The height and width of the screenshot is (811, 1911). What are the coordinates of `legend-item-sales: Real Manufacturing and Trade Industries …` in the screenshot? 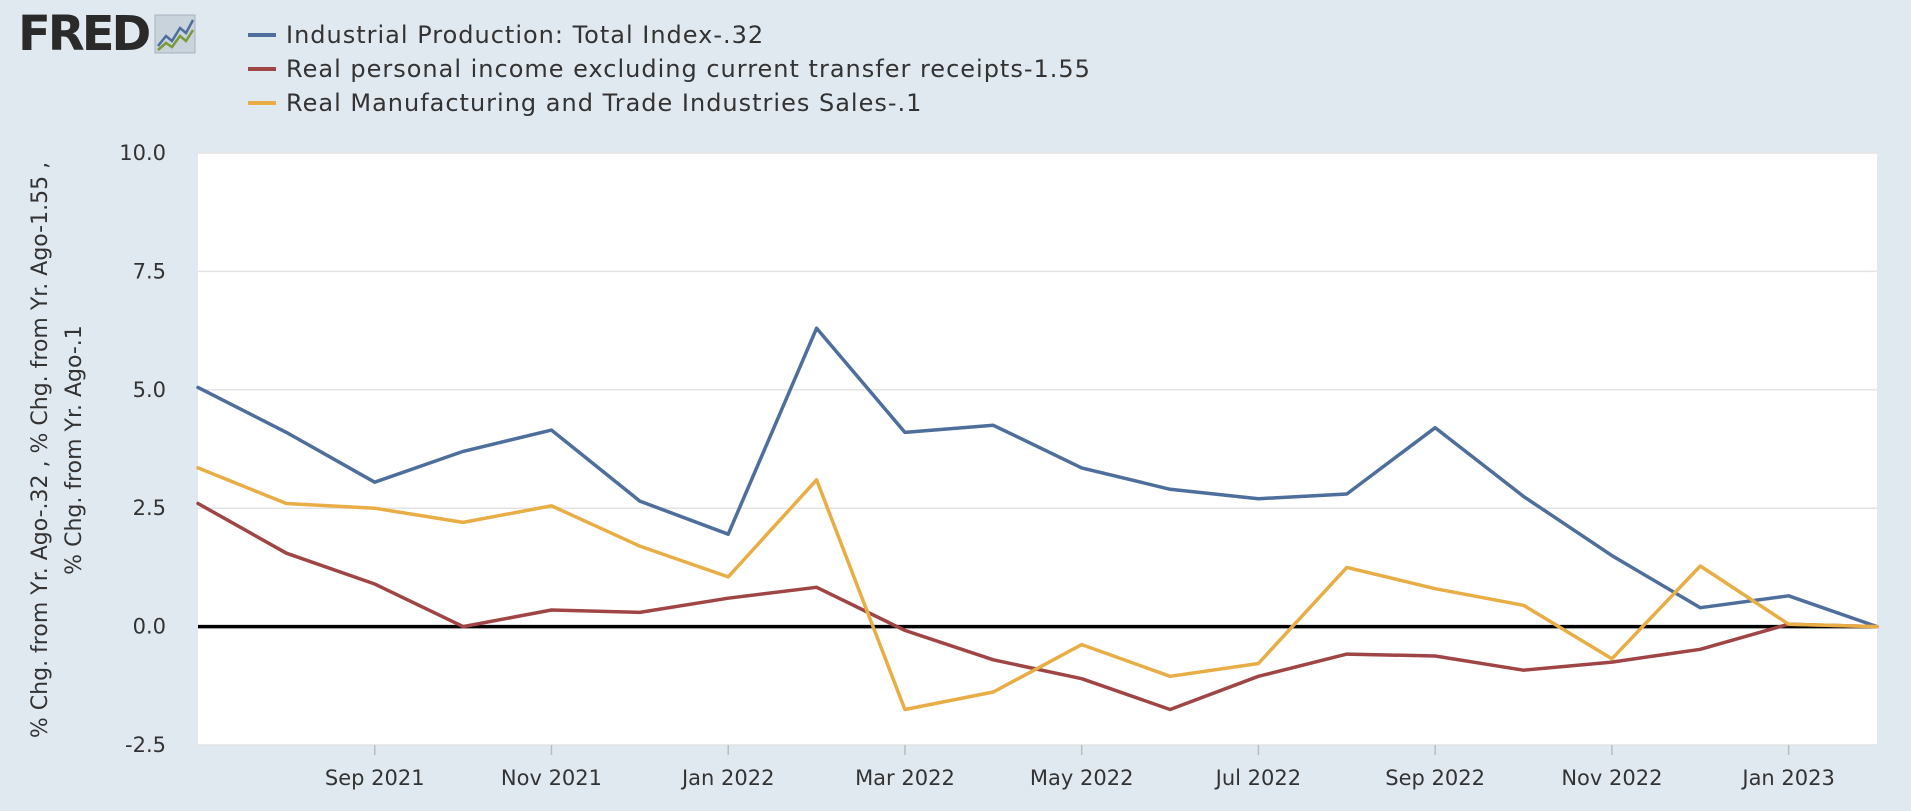 It's located at (669, 103).